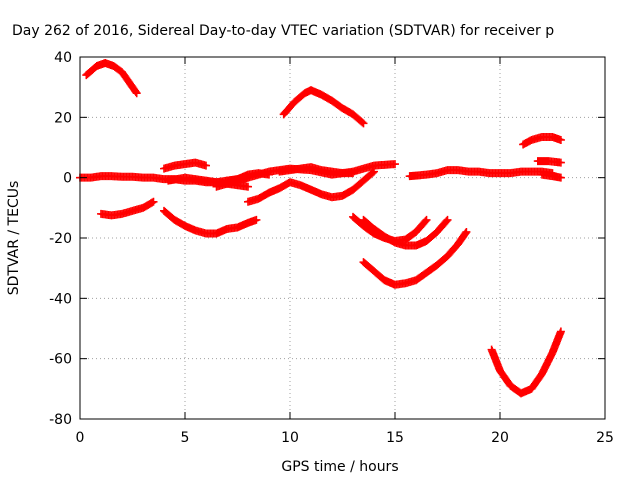 This screenshot has width=640, height=480. Describe the element at coordinates (14, 238) in the screenshot. I see `y-axis-label: SDTVAR / TECUs` at that location.